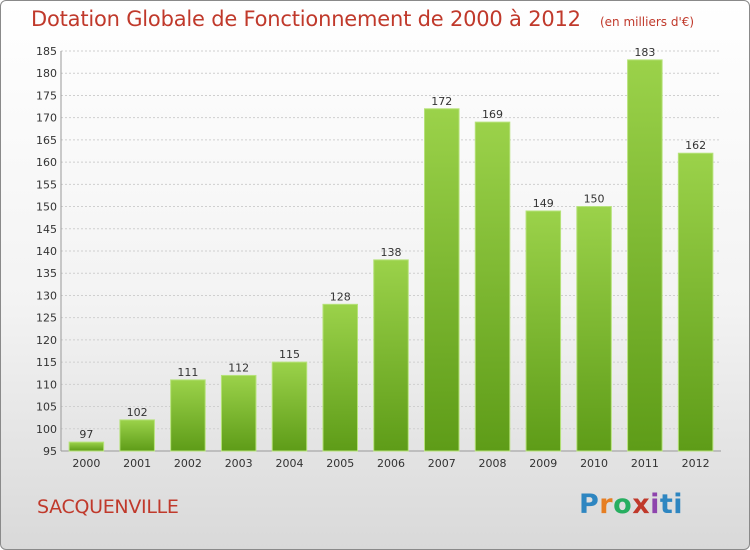  What do you see at coordinates (647, 22) in the screenshot?
I see `chart-unit-note: (en milliers d'€)` at bounding box center [647, 22].